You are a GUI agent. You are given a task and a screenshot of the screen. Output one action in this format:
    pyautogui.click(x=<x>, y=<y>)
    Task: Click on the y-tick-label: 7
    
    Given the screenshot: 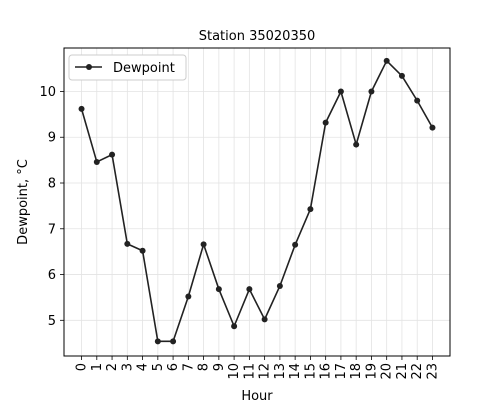 What is the action you would take?
    pyautogui.click(x=52, y=229)
    